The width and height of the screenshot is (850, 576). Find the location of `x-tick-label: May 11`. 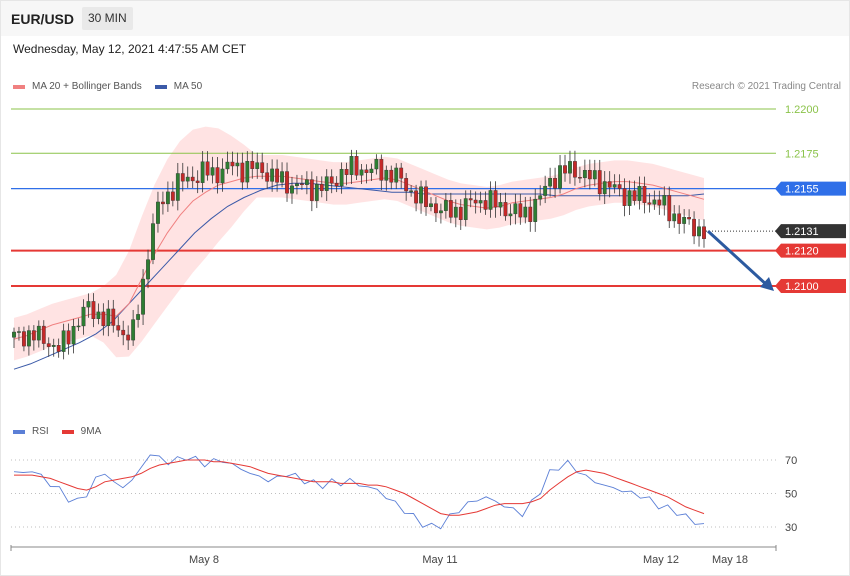

x-tick-label: May 11 is located at coordinates (439, 560).